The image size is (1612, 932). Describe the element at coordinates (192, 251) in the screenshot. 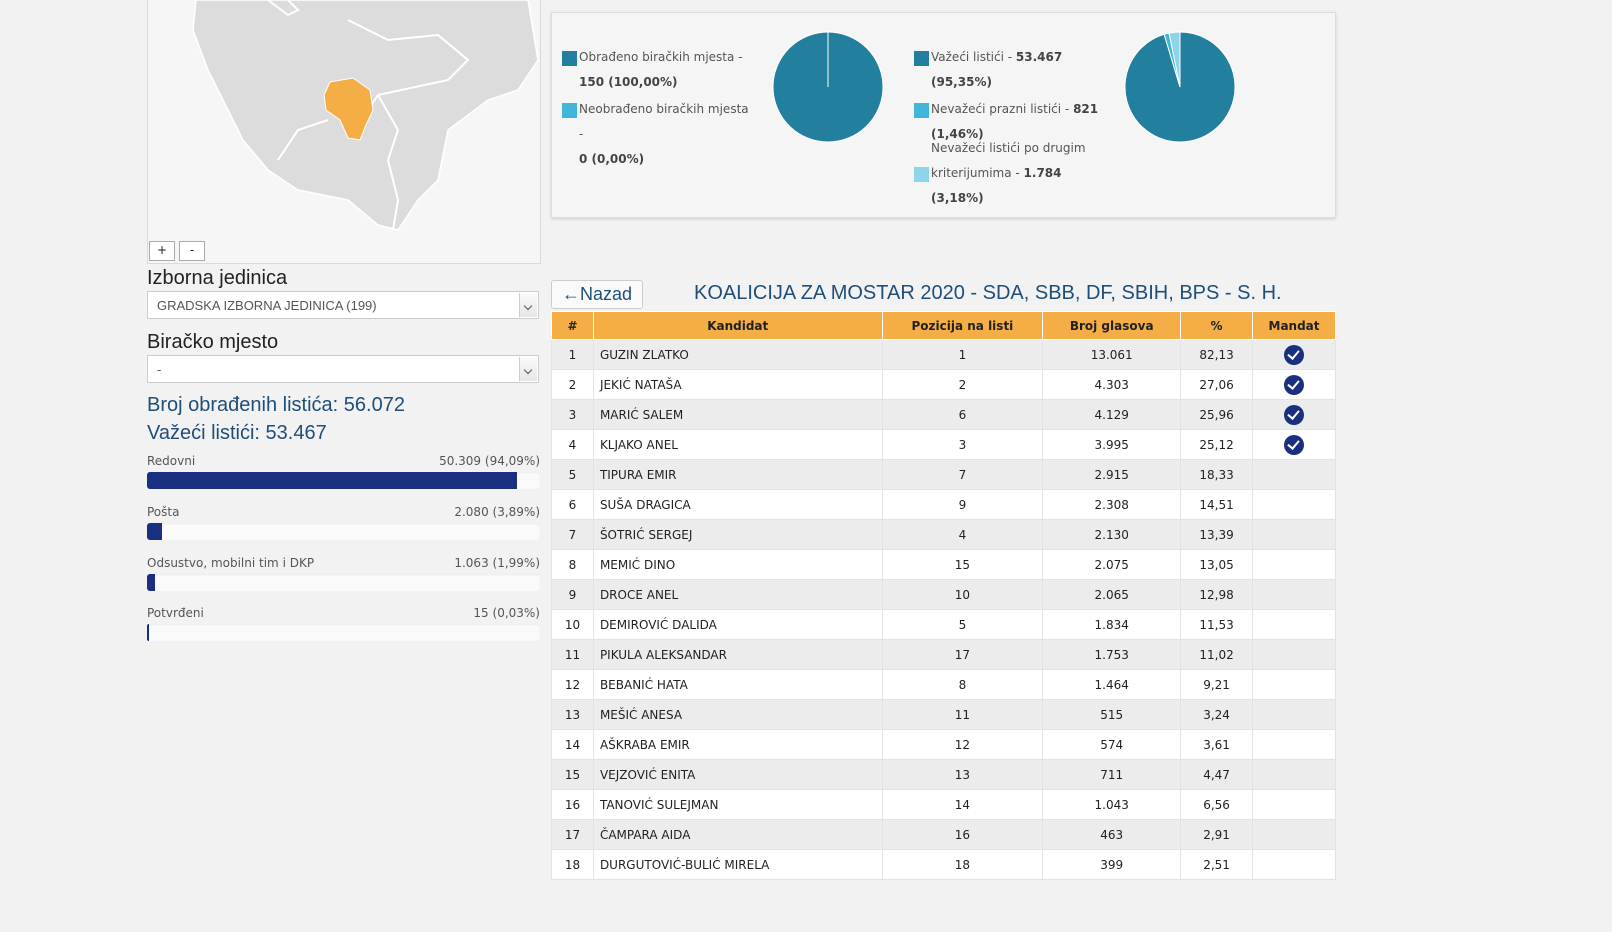

I see `zoom-out-button: -` at that location.